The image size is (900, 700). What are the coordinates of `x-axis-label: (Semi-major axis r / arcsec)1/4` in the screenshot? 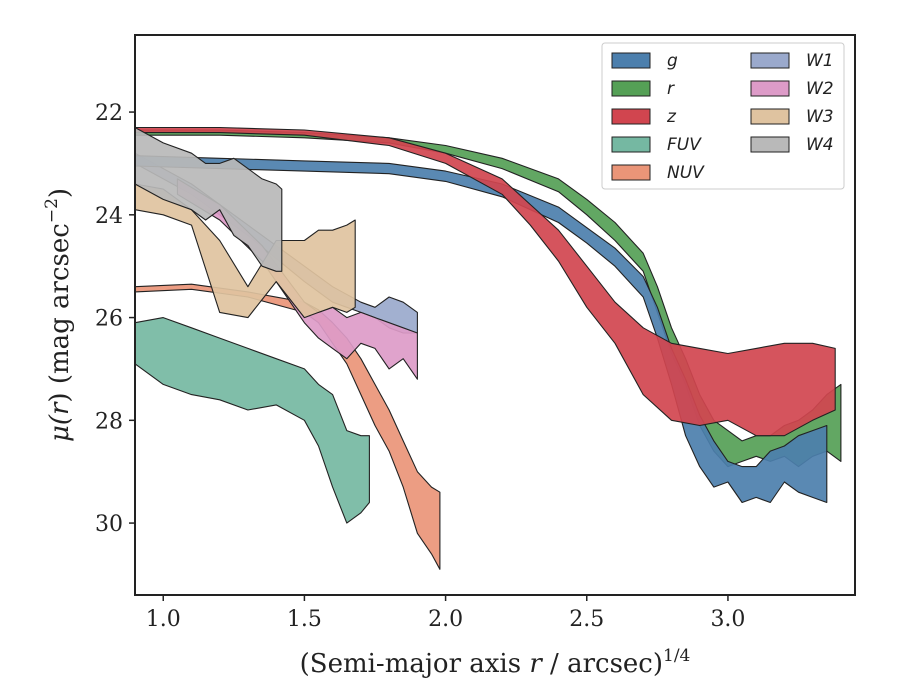 It's located at (495, 662).